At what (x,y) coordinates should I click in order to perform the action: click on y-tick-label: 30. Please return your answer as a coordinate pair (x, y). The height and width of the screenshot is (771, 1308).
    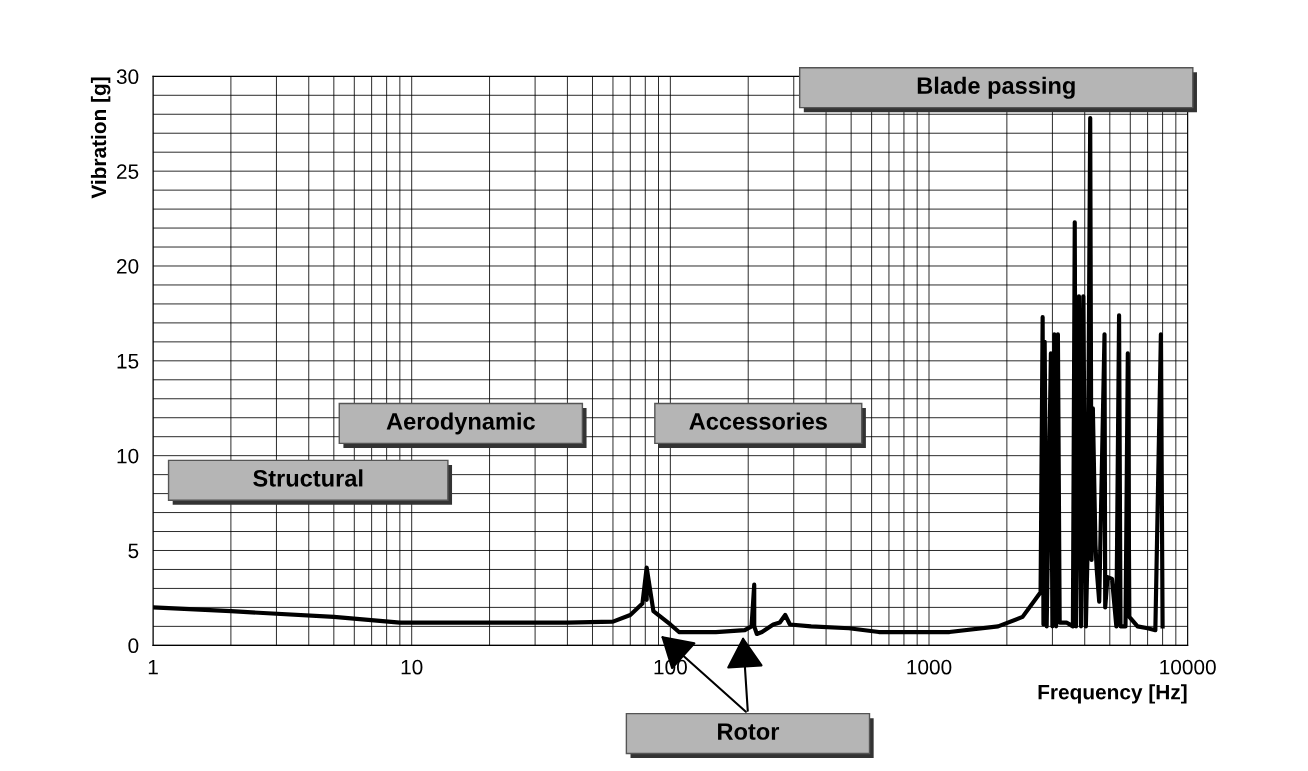
    Looking at the image, I should click on (127, 77).